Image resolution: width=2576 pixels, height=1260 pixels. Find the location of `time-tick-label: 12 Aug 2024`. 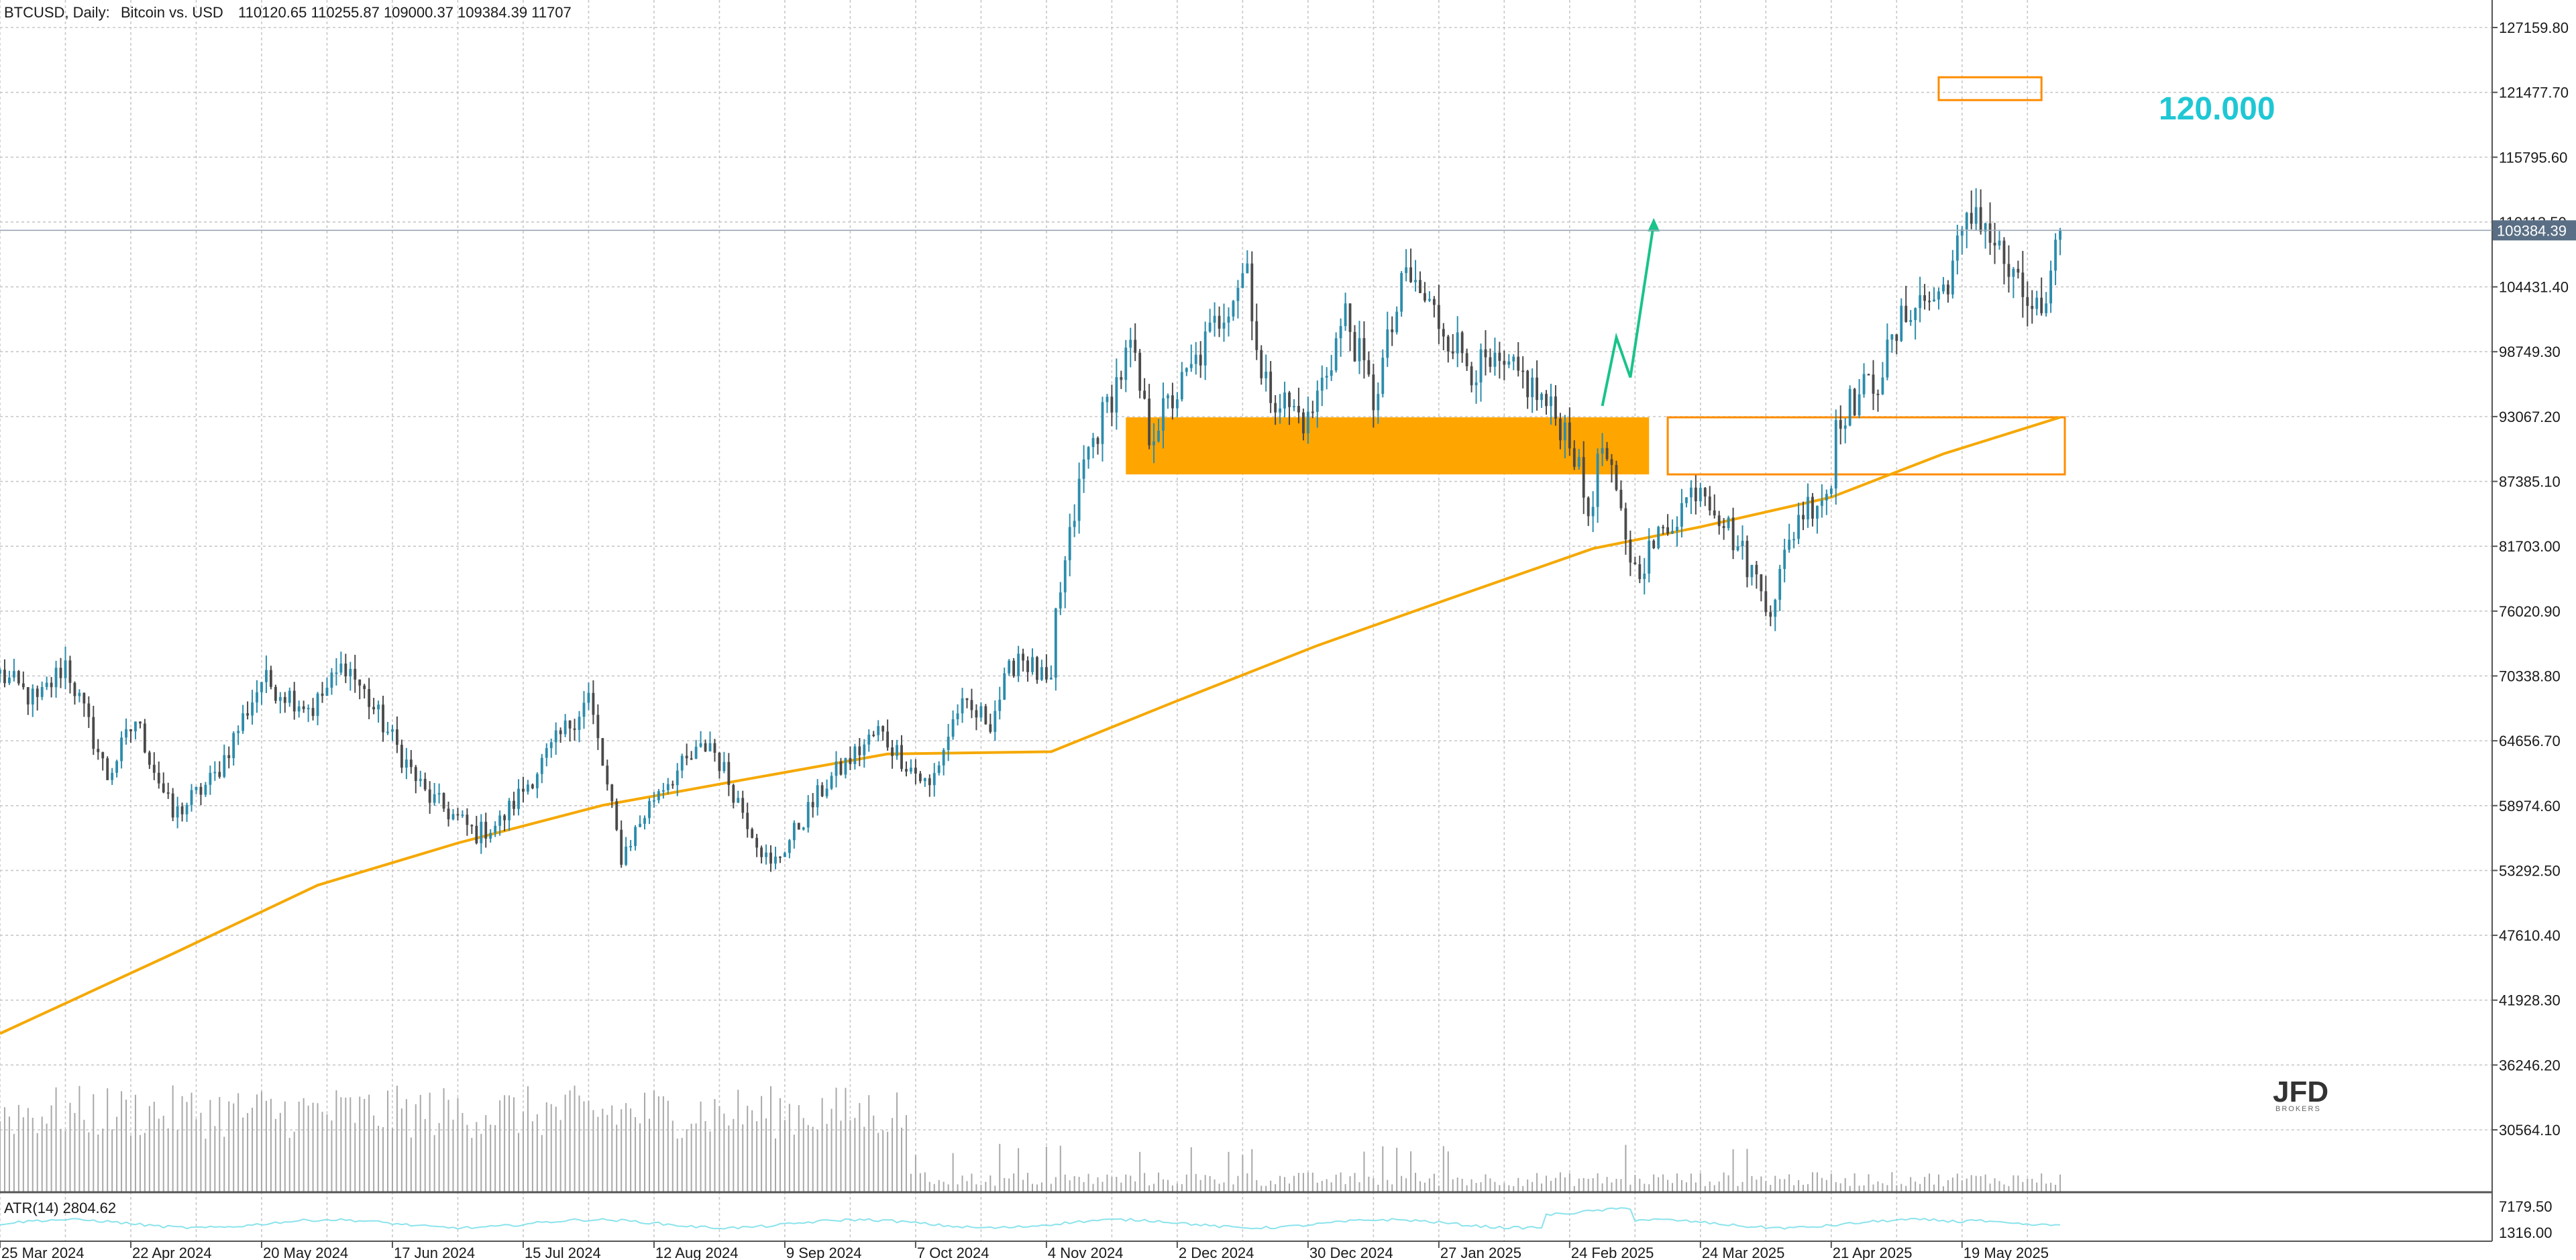

time-tick-label: 12 Aug 2024 is located at coordinates (697, 1253).